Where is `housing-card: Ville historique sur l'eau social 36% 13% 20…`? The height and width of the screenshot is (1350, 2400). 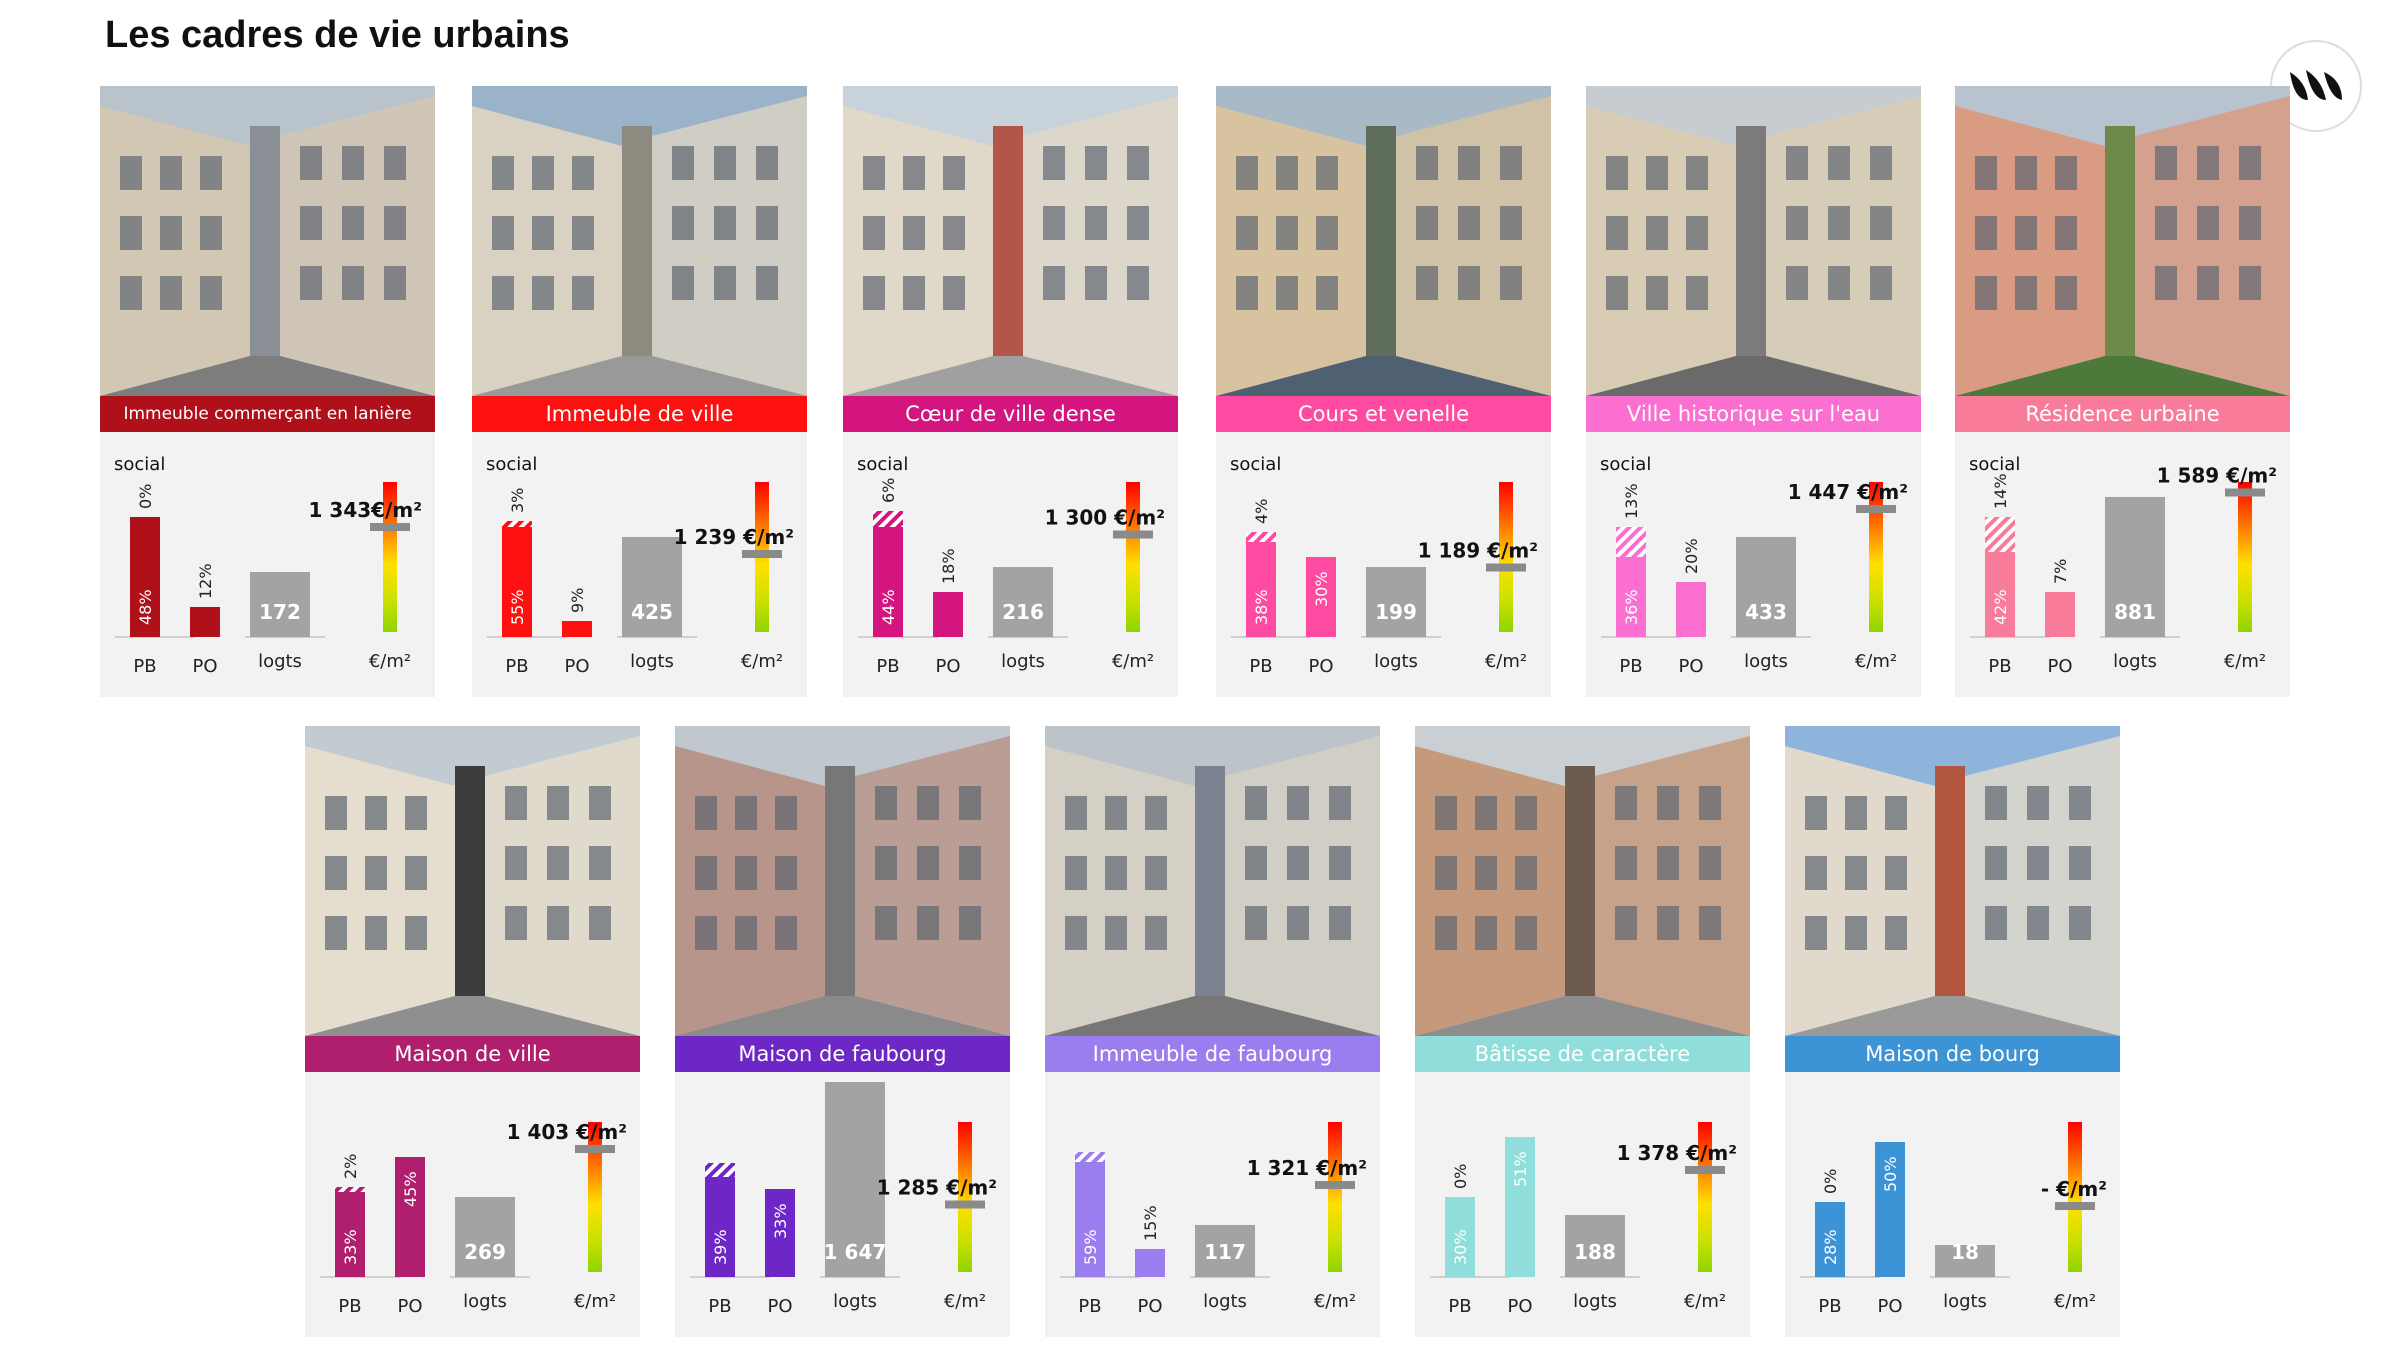 housing-card: Ville historique sur l'eau social 36% 13% 20… is located at coordinates (1753, 391).